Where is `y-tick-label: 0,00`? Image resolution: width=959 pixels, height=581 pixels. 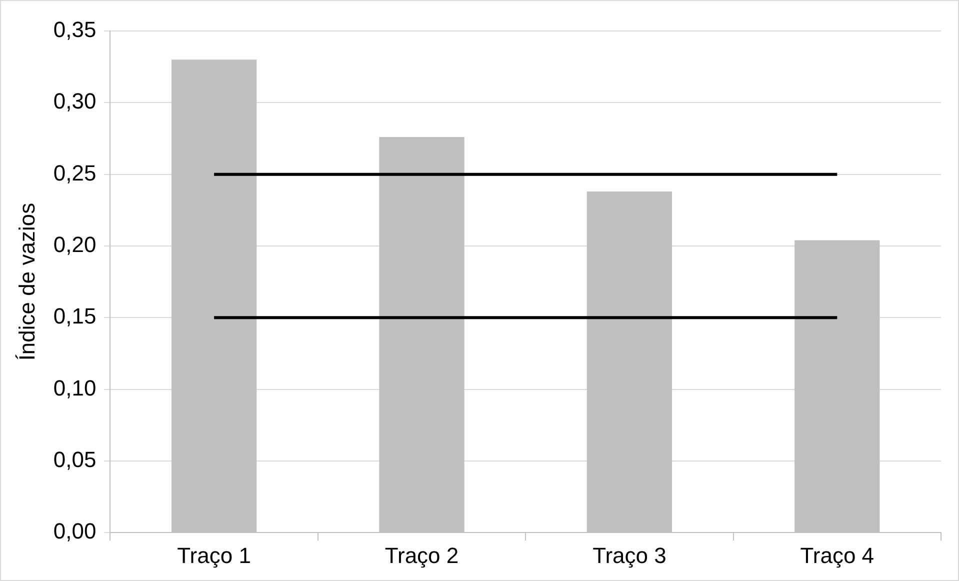
y-tick-label: 0,00 is located at coordinates (74, 531).